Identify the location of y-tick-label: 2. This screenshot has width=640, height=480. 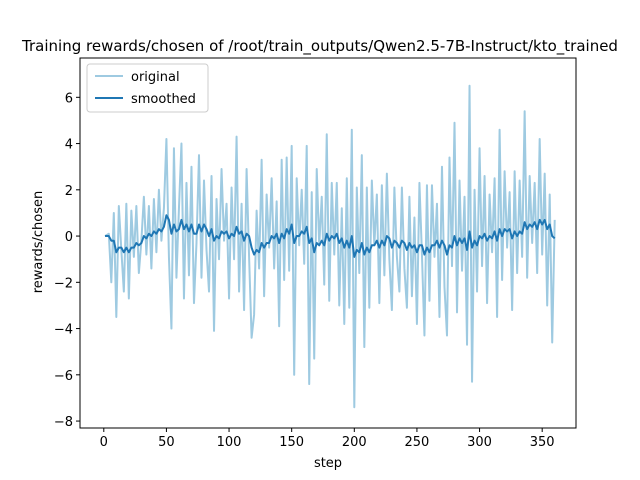
(69, 191).